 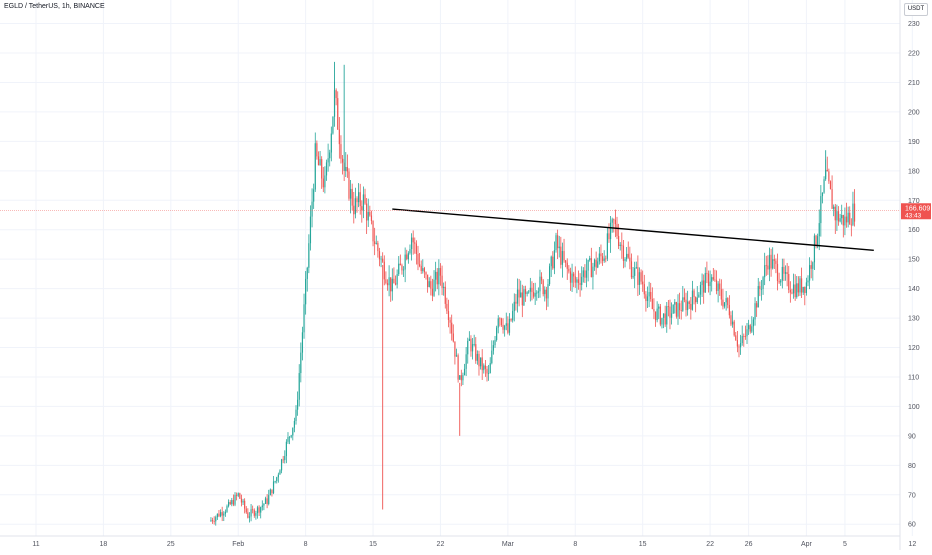 What do you see at coordinates (643, 544) in the screenshot?
I see `x-tick-label: 15` at bounding box center [643, 544].